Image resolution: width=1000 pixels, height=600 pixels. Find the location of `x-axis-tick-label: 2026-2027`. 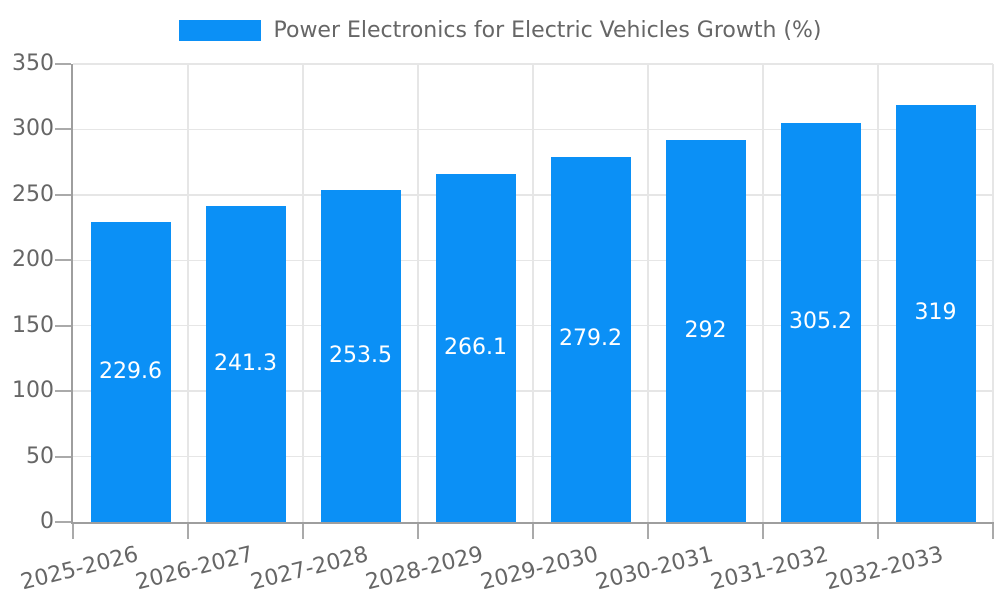

x-axis-tick-label: 2026-2027 is located at coordinates (194, 569).